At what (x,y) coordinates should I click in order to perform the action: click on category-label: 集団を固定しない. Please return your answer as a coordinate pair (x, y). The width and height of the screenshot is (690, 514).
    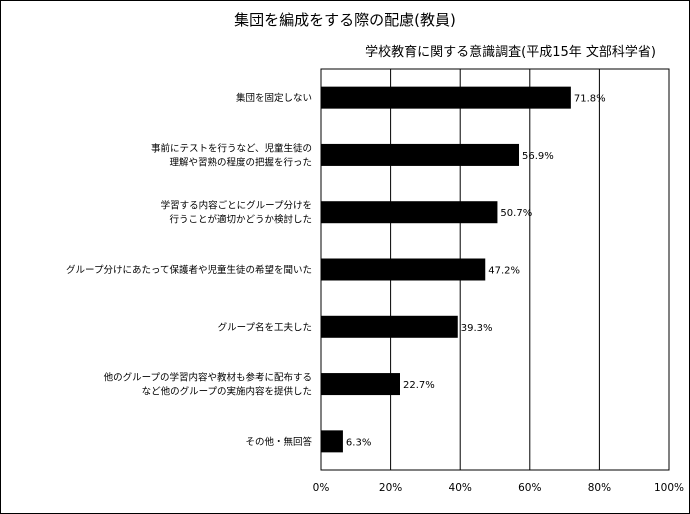
    Looking at the image, I should click on (274, 98).